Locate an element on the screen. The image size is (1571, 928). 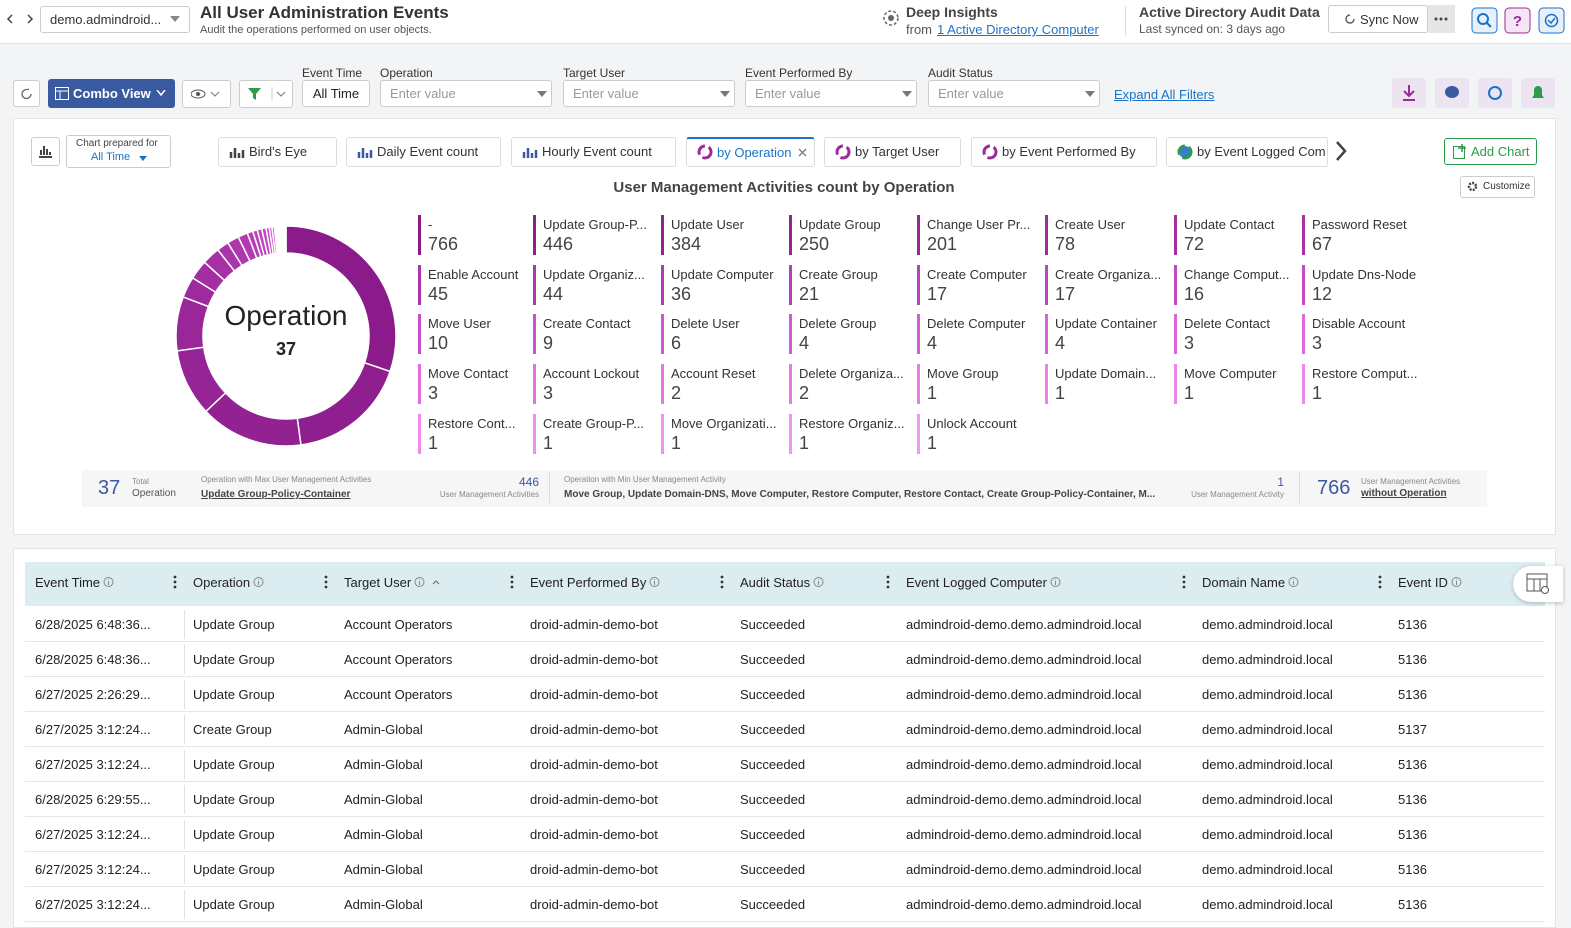
chart-tab: by Event Performed By is located at coordinates (1064, 152).